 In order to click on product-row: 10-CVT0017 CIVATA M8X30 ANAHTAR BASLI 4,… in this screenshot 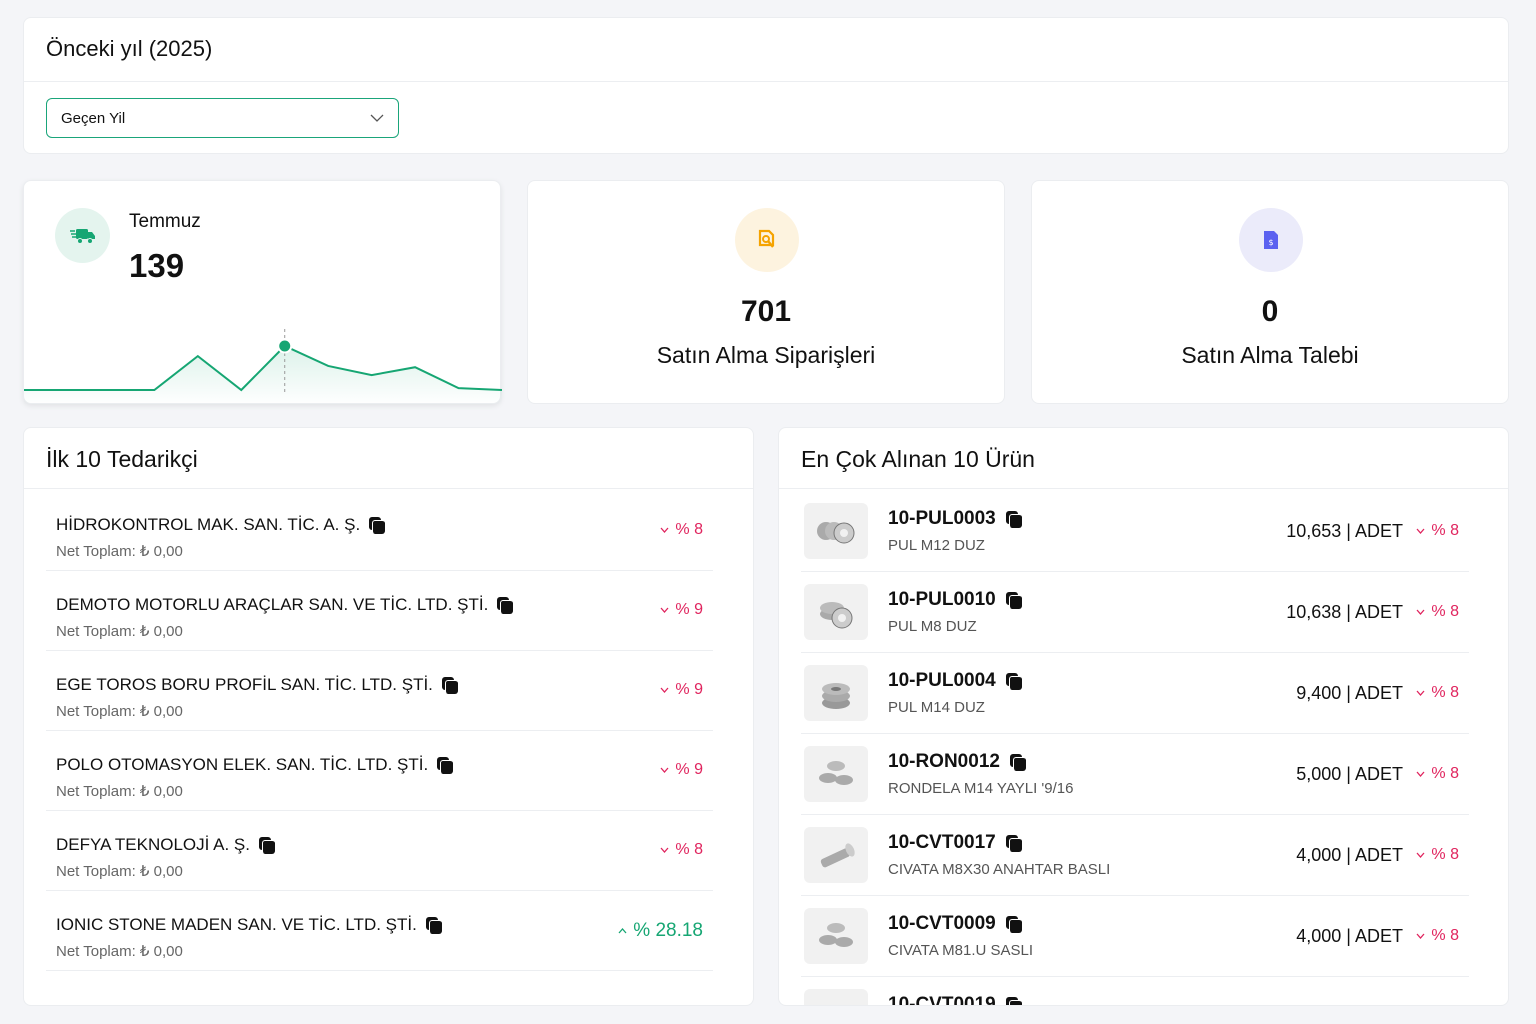, I will do `click(1135, 855)`.